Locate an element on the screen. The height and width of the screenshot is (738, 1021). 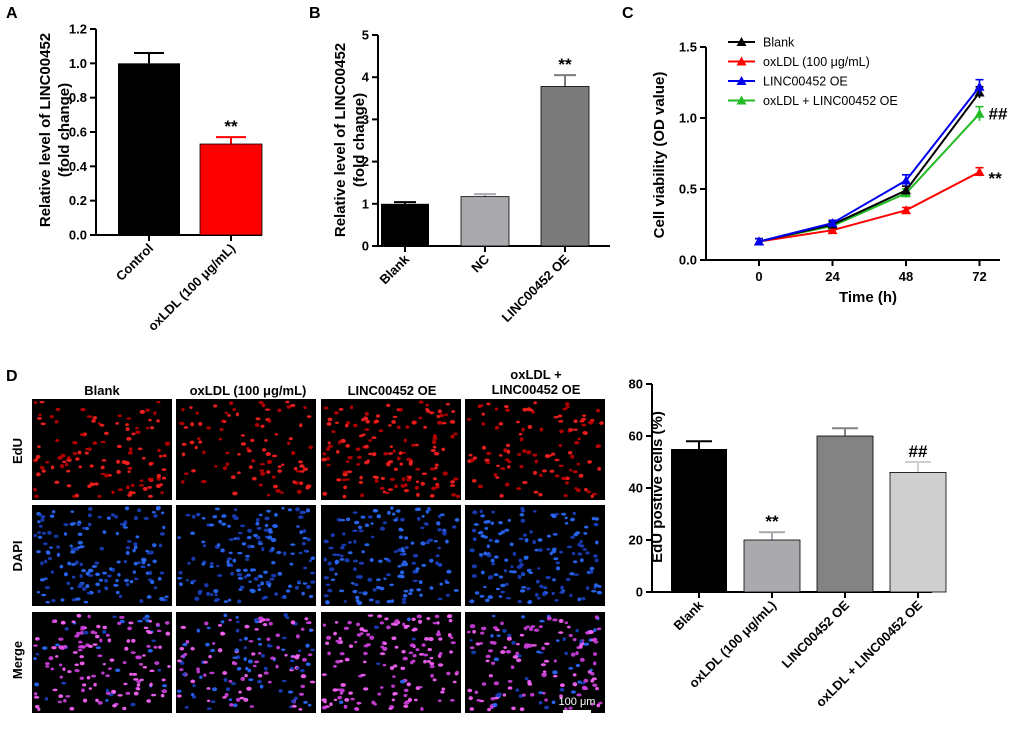
bar-linc00452-oe is located at coordinates (565, 166).